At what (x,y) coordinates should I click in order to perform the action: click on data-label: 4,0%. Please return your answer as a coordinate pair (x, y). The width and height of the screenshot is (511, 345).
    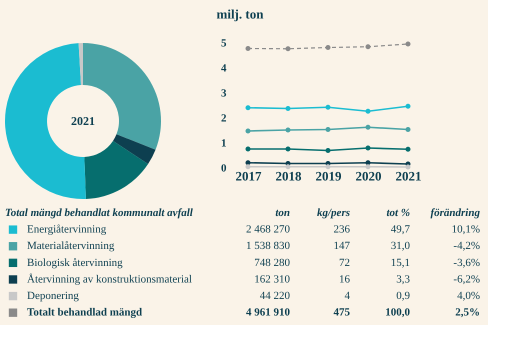
    Looking at the image, I should click on (468, 296).